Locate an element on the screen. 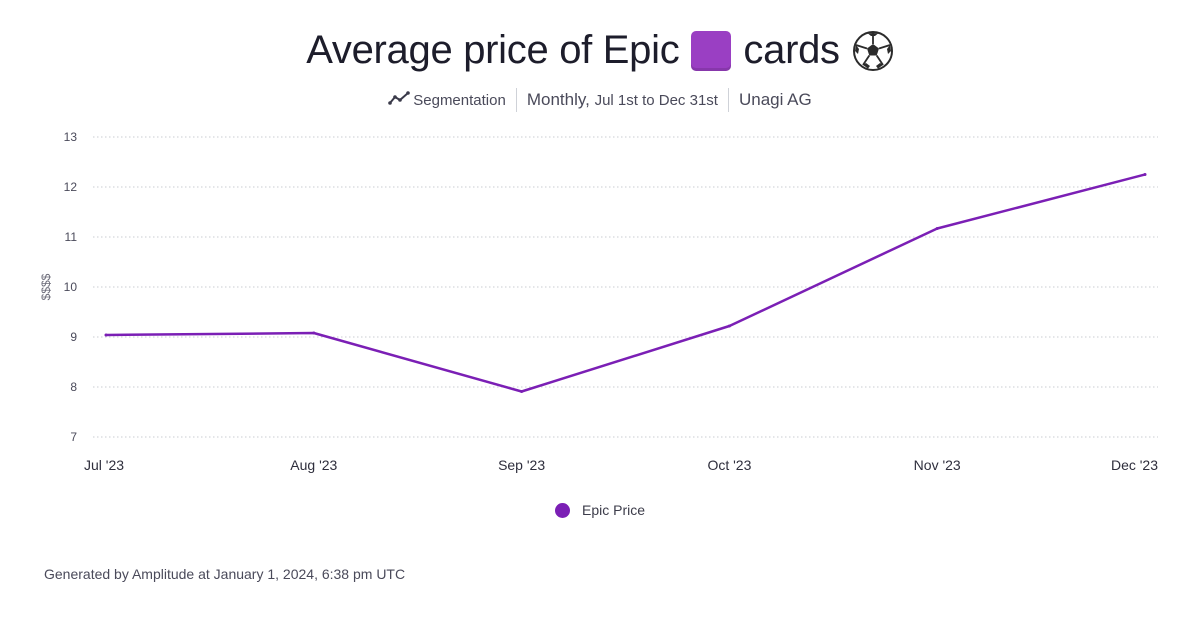  y-tick-label: 13 is located at coordinates (71, 137).